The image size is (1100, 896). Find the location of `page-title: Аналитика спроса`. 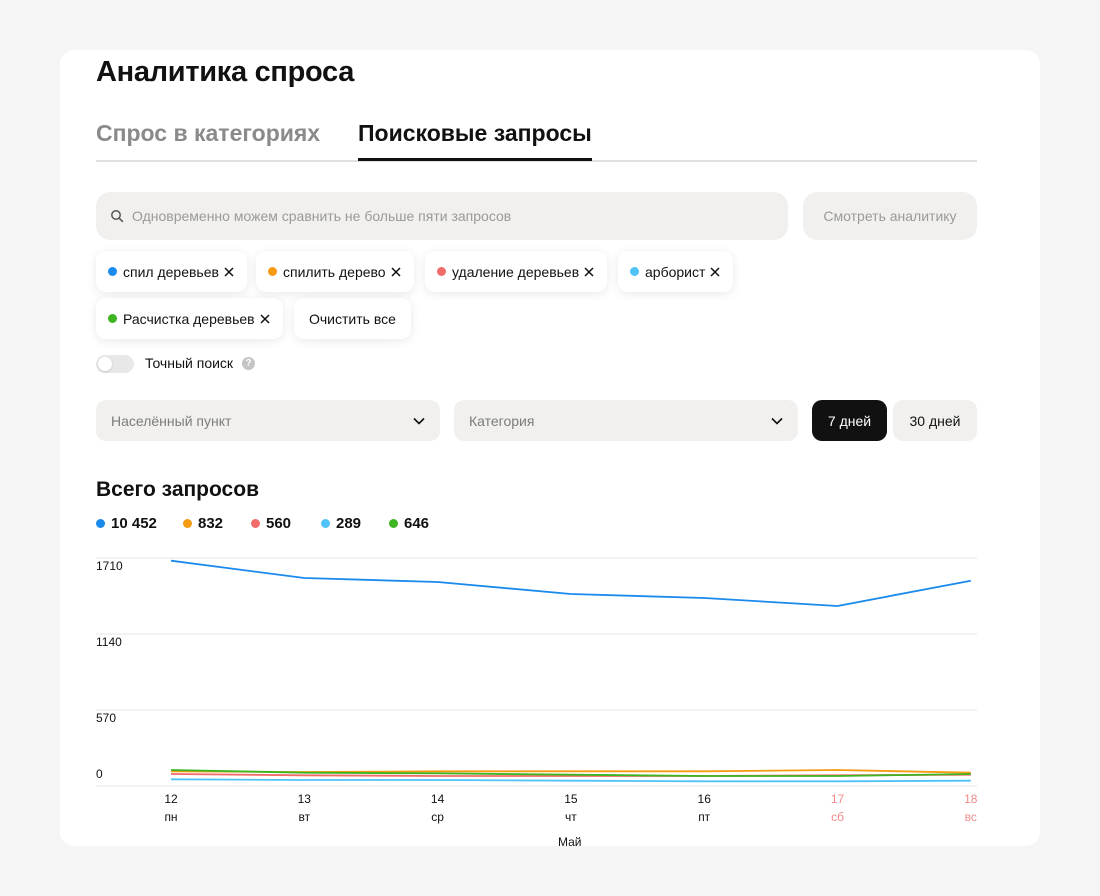

page-title: Аналитика спроса is located at coordinates (225, 72).